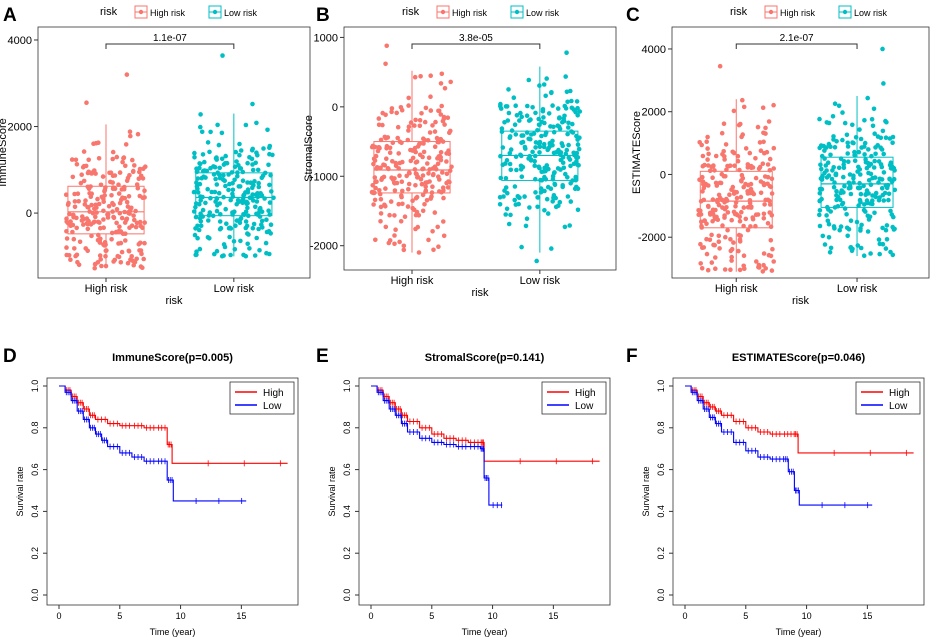  What do you see at coordinates (234, 289) in the screenshot?
I see `x-tick-label: Low risk` at bounding box center [234, 289].